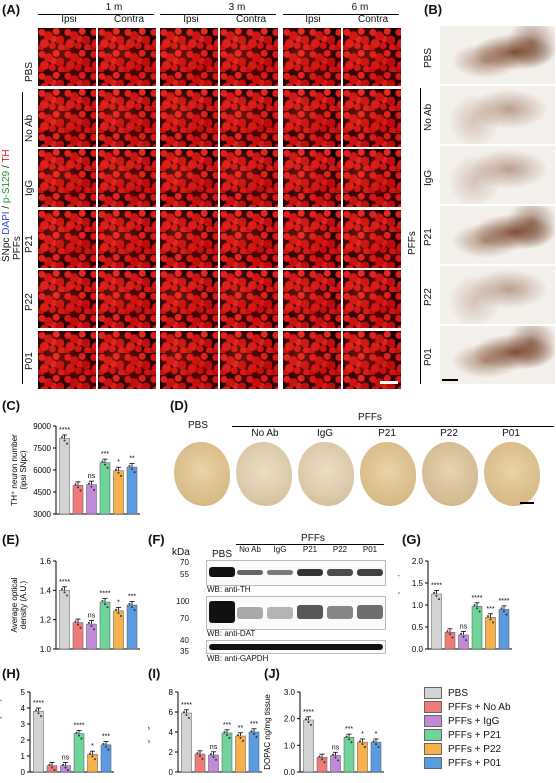 Image resolution: width=556 pixels, height=783 pixels. I want to click on row-label-p22: P22, so click(29, 302).